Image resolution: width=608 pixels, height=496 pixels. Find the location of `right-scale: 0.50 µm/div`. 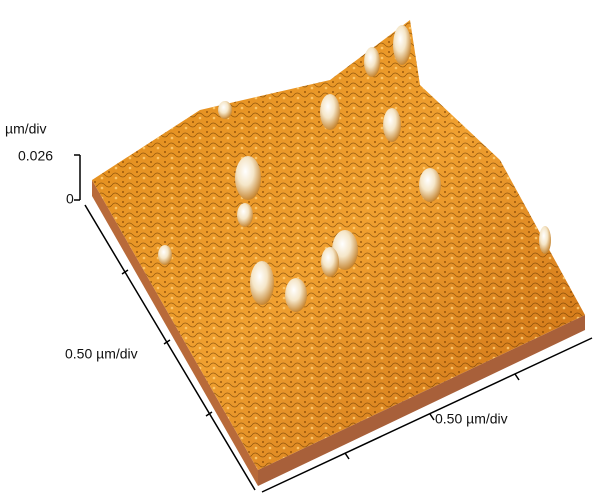

right-scale: 0.50 µm/div is located at coordinates (471, 419).